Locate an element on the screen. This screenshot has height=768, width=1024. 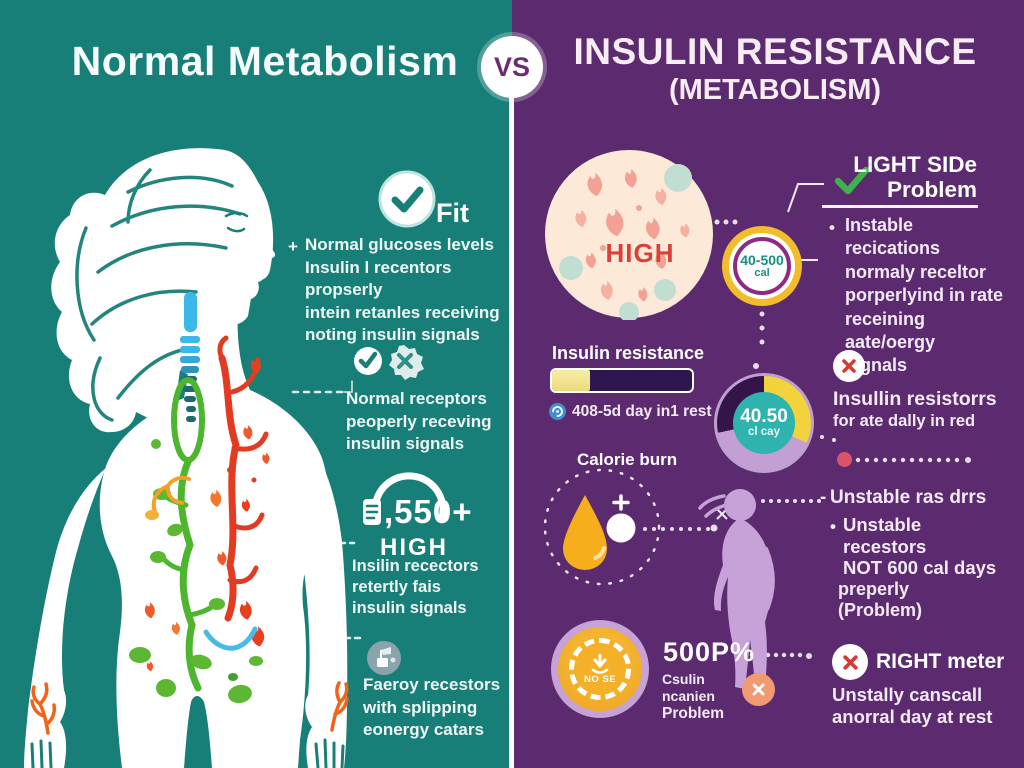
timer-icon: NO SE is located at coordinates (600, 669).